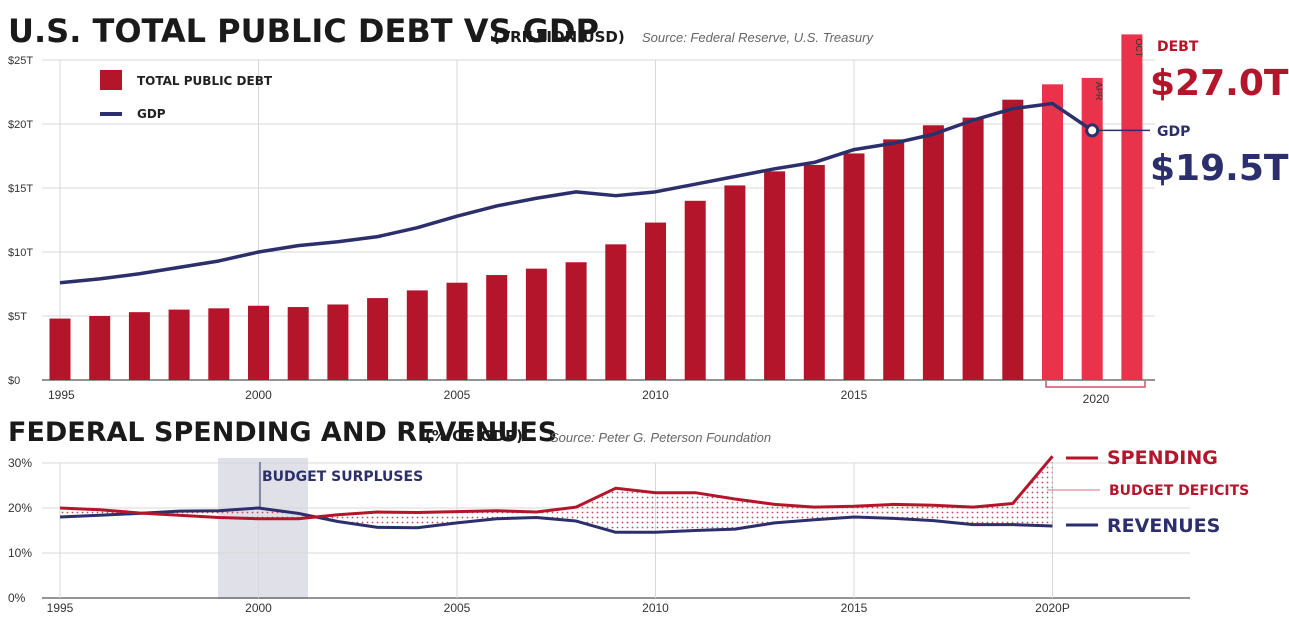 The image size is (1289, 617). What do you see at coordinates (1219, 83) in the screenshot?
I see `debt-annotation-value: $27.0T` at bounding box center [1219, 83].